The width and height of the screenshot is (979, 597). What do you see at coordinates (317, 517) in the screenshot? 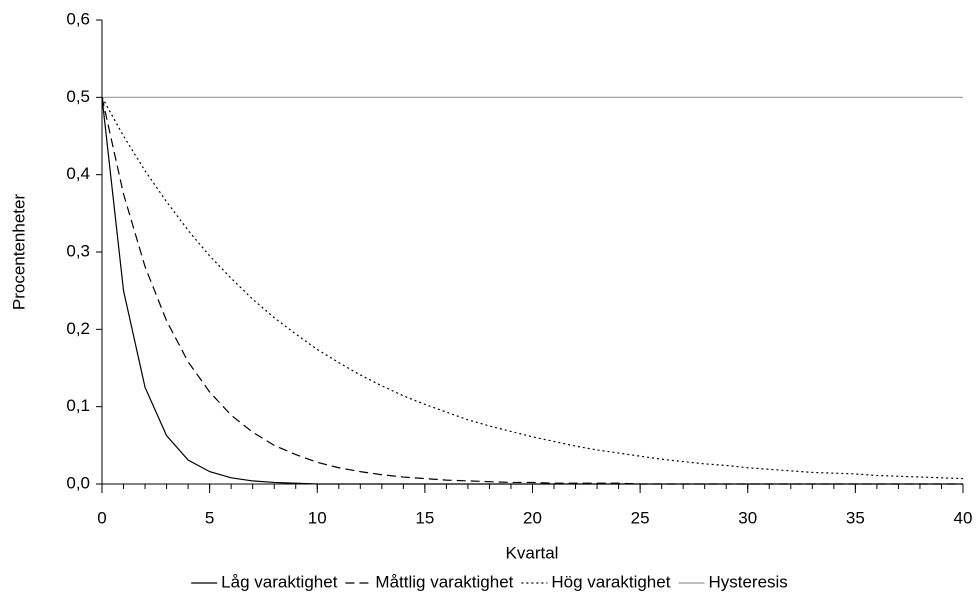
I see `x-tick-label: 10` at bounding box center [317, 517].